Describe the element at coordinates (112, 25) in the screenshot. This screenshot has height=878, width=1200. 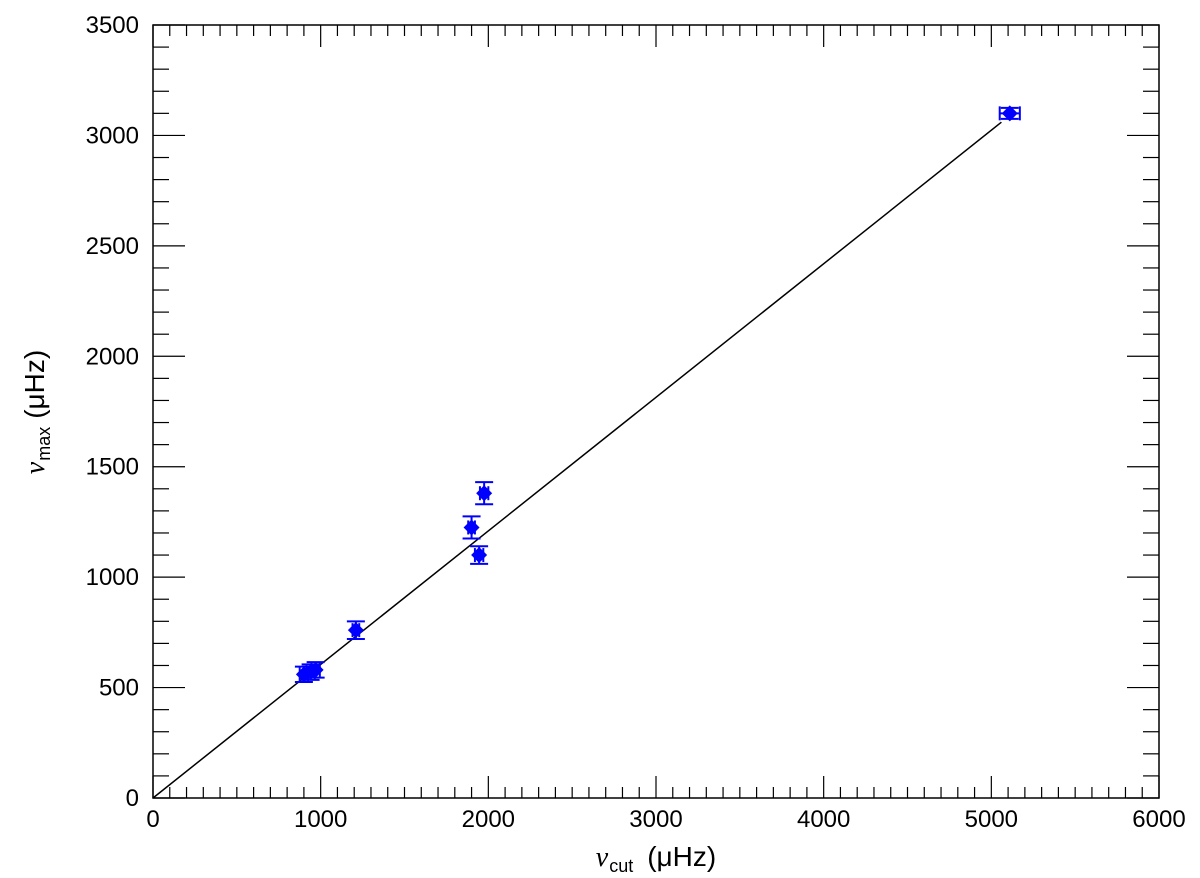
I see `y-tick-label: 3500` at that location.